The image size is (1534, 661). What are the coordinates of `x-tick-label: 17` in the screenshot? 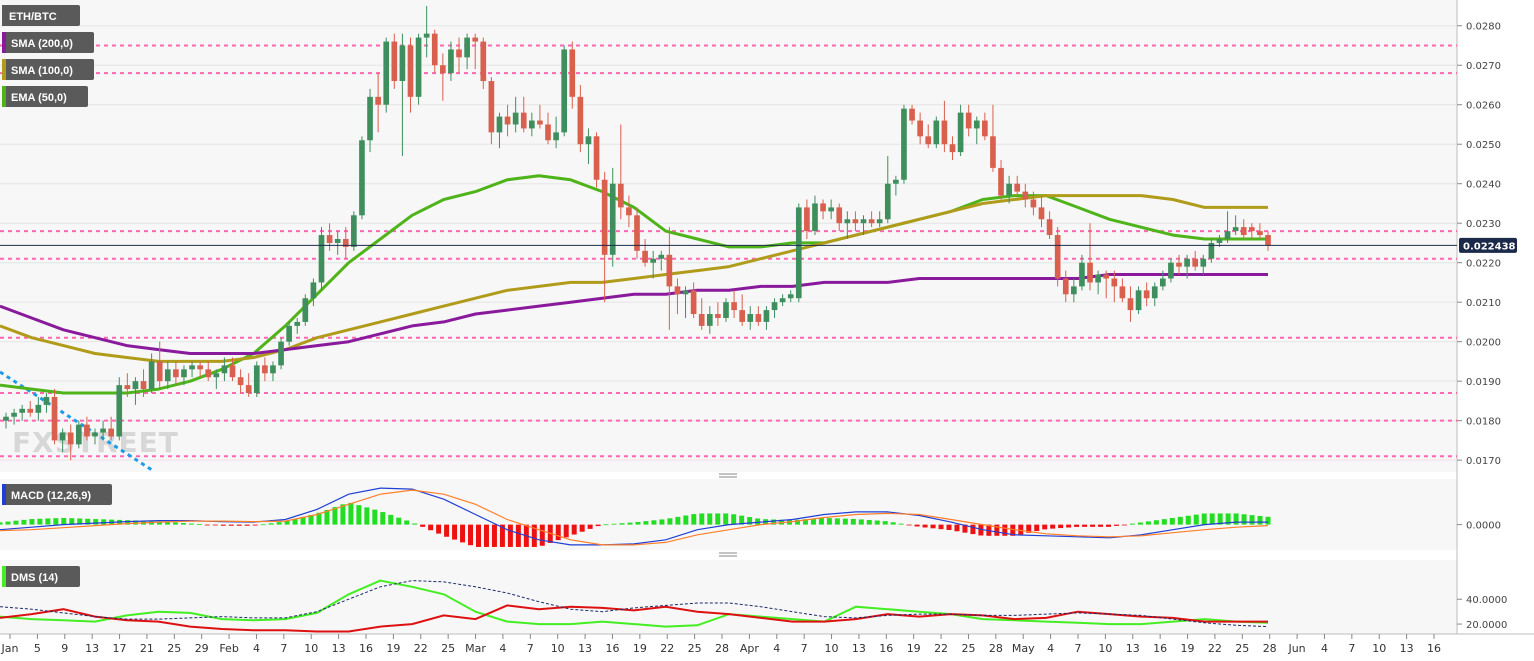 It's located at (120, 648).